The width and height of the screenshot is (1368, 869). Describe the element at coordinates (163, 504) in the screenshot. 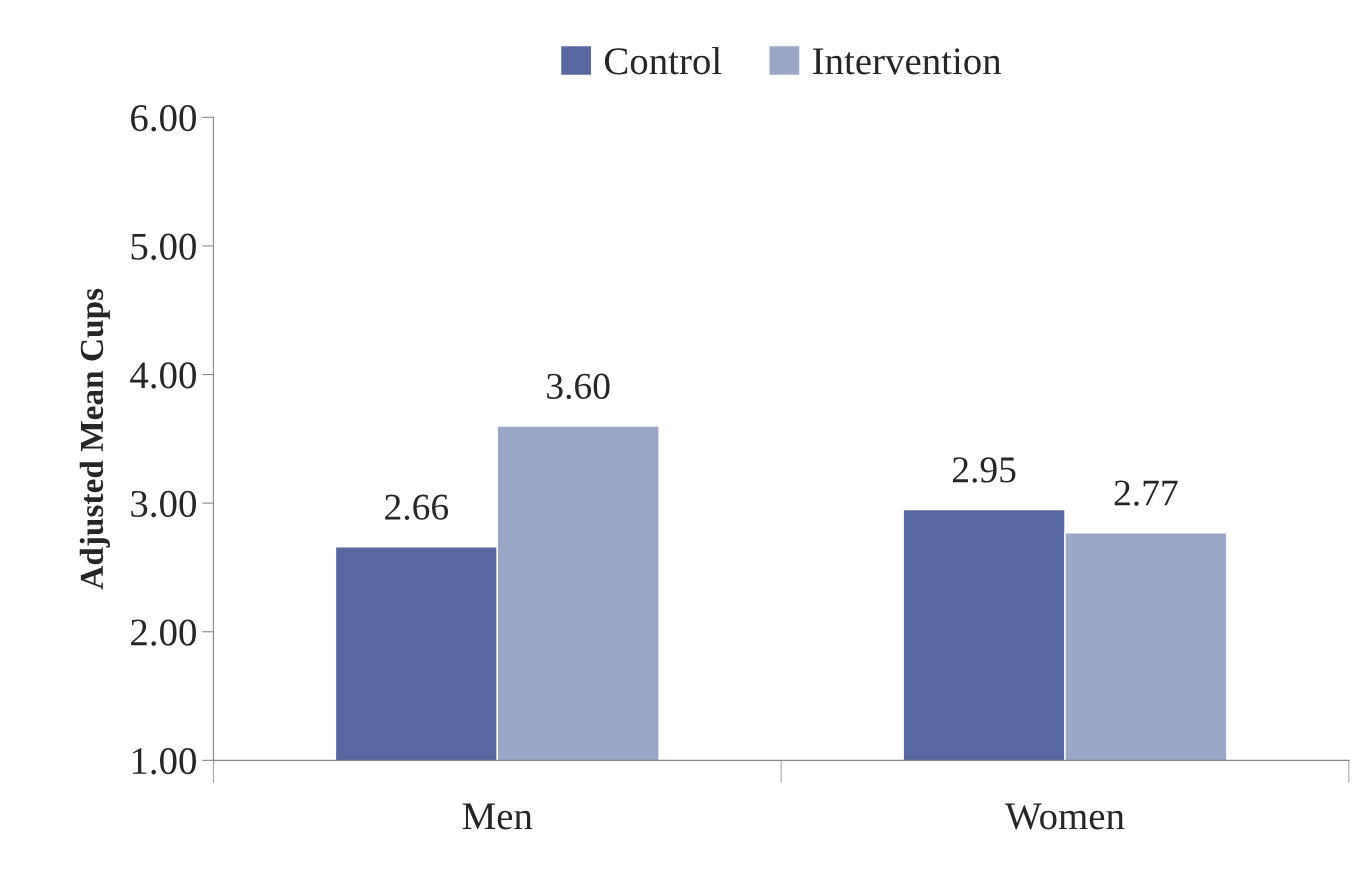

I see `y-tick-label: 3.00` at that location.